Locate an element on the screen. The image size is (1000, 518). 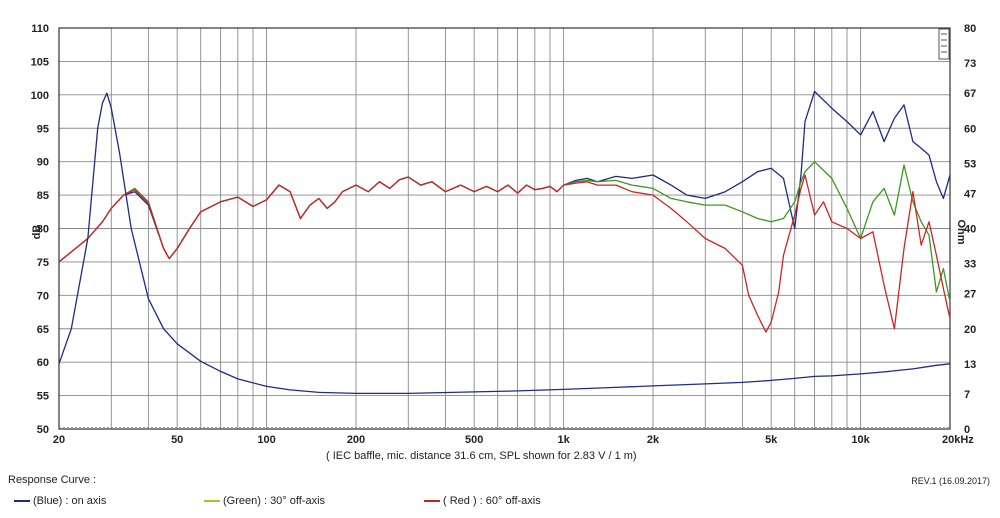
y2-tick-label: 80 is located at coordinates (970, 29).